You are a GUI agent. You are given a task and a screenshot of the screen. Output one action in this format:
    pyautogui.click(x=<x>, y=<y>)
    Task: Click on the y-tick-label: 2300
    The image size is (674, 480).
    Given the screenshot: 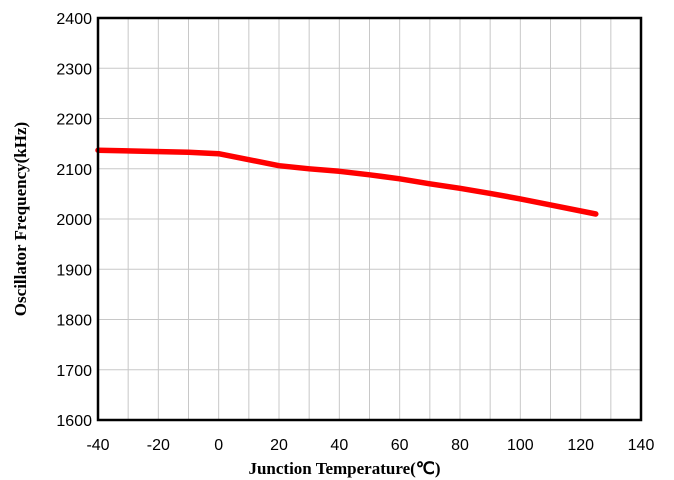 What is the action you would take?
    pyautogui.click(x=74, y=69)
    